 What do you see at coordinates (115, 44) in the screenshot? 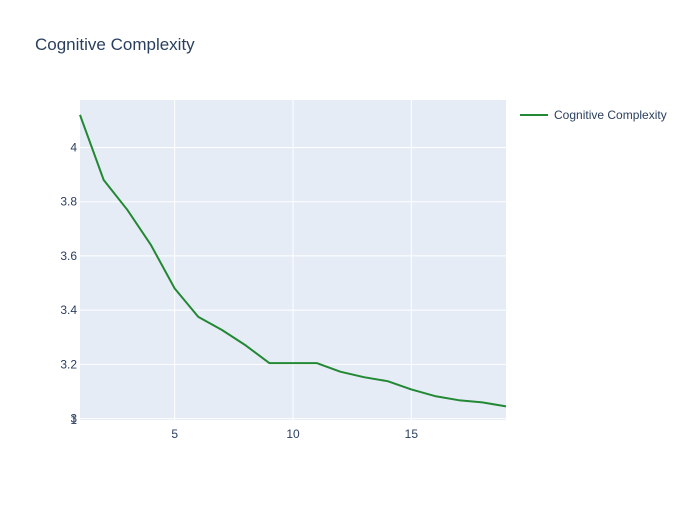
I see `chart-title: Cognitive Complexity` at bounding box center [115, 44].